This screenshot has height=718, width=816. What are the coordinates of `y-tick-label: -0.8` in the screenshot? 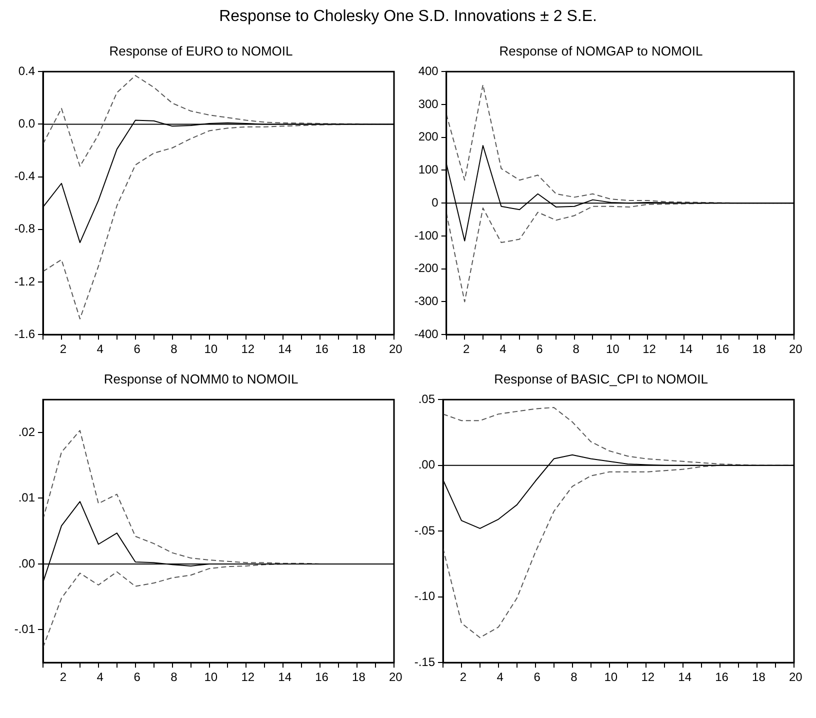 It's located at (23, 229).